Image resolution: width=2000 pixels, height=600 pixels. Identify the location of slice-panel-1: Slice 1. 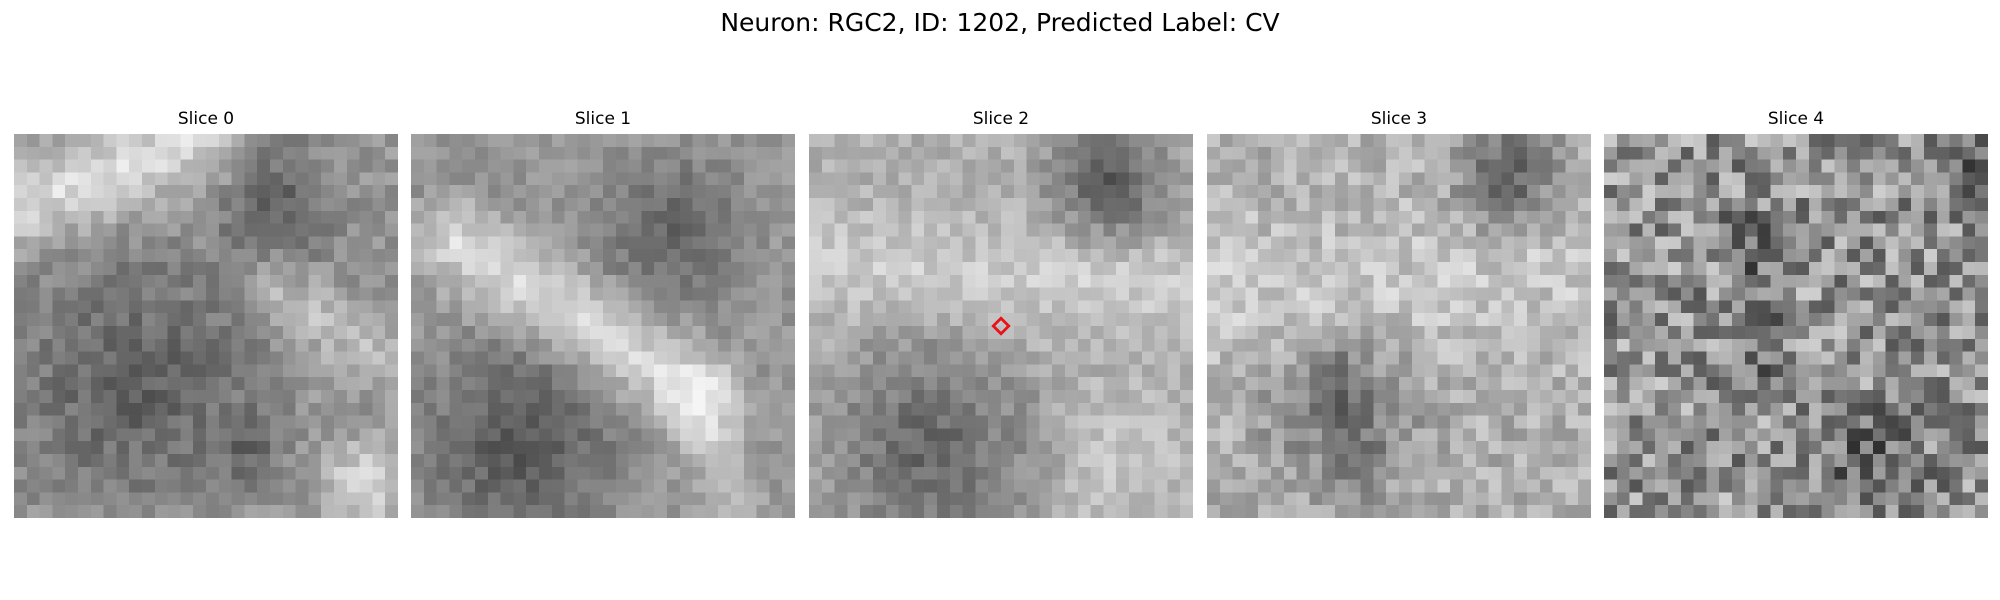
(603, 313).